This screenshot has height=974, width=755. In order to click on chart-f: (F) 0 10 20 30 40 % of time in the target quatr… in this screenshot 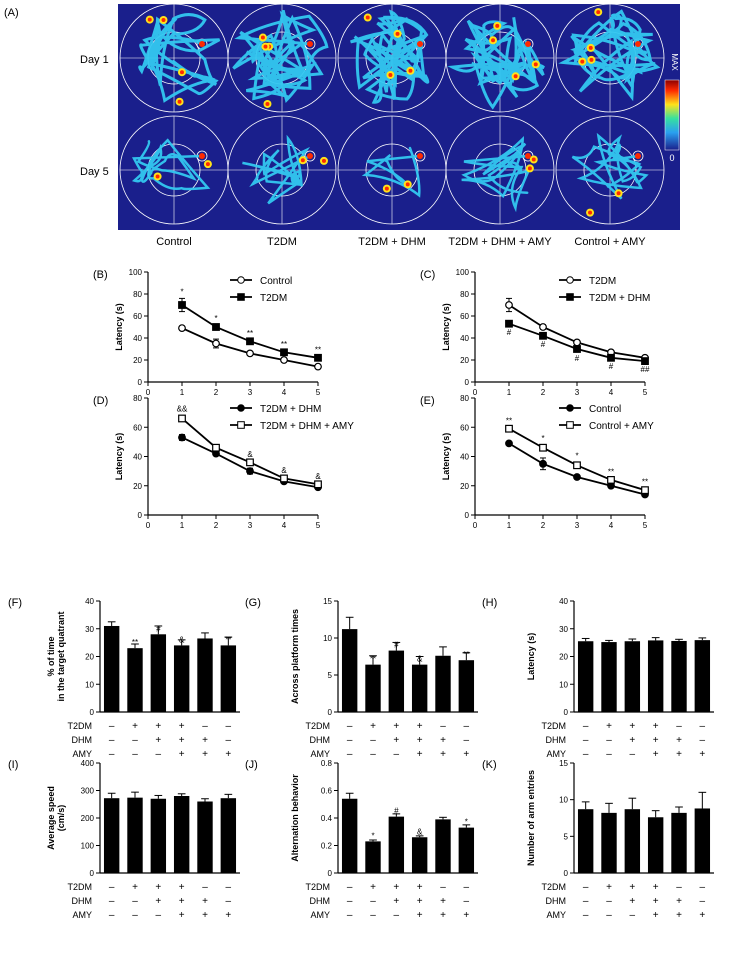, I will do `click(124, 678)`.